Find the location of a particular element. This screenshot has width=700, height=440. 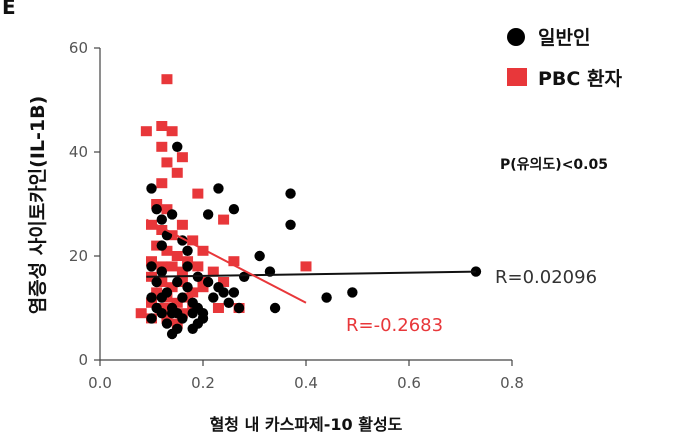

x-tick-label: 0.6 is located at coordinates (409, 383).